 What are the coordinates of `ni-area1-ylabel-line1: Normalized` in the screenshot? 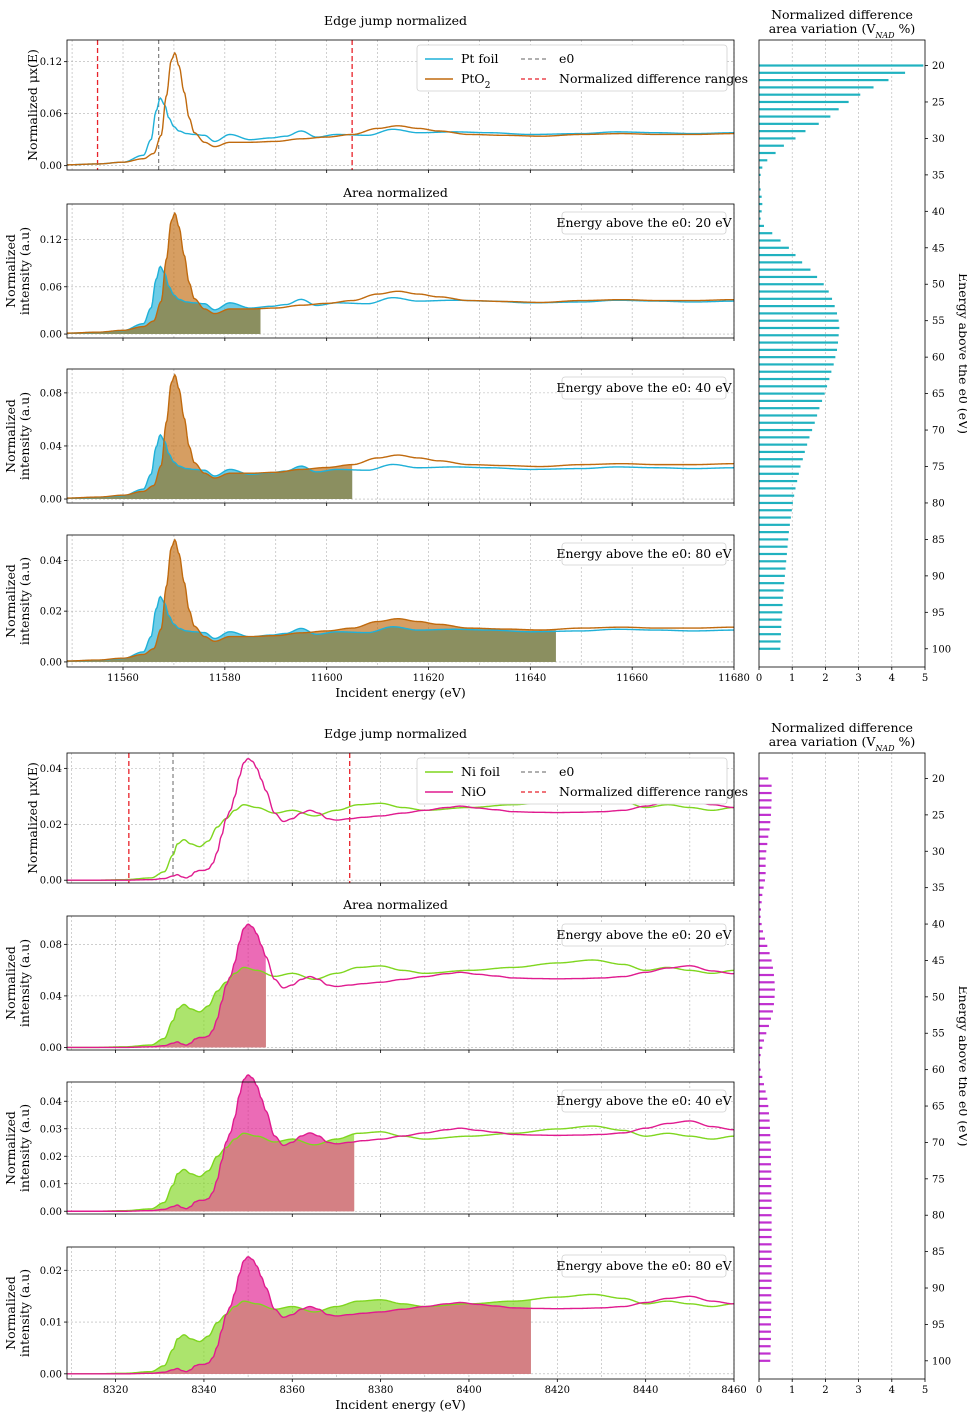 It's located at (10, 983).